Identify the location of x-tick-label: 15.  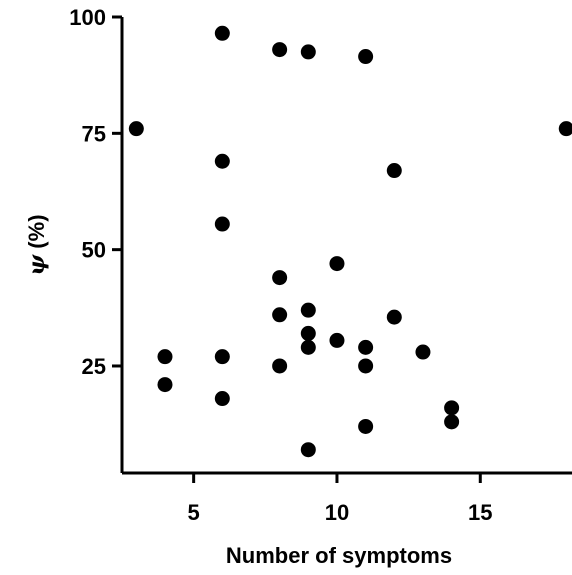
(480, 512).